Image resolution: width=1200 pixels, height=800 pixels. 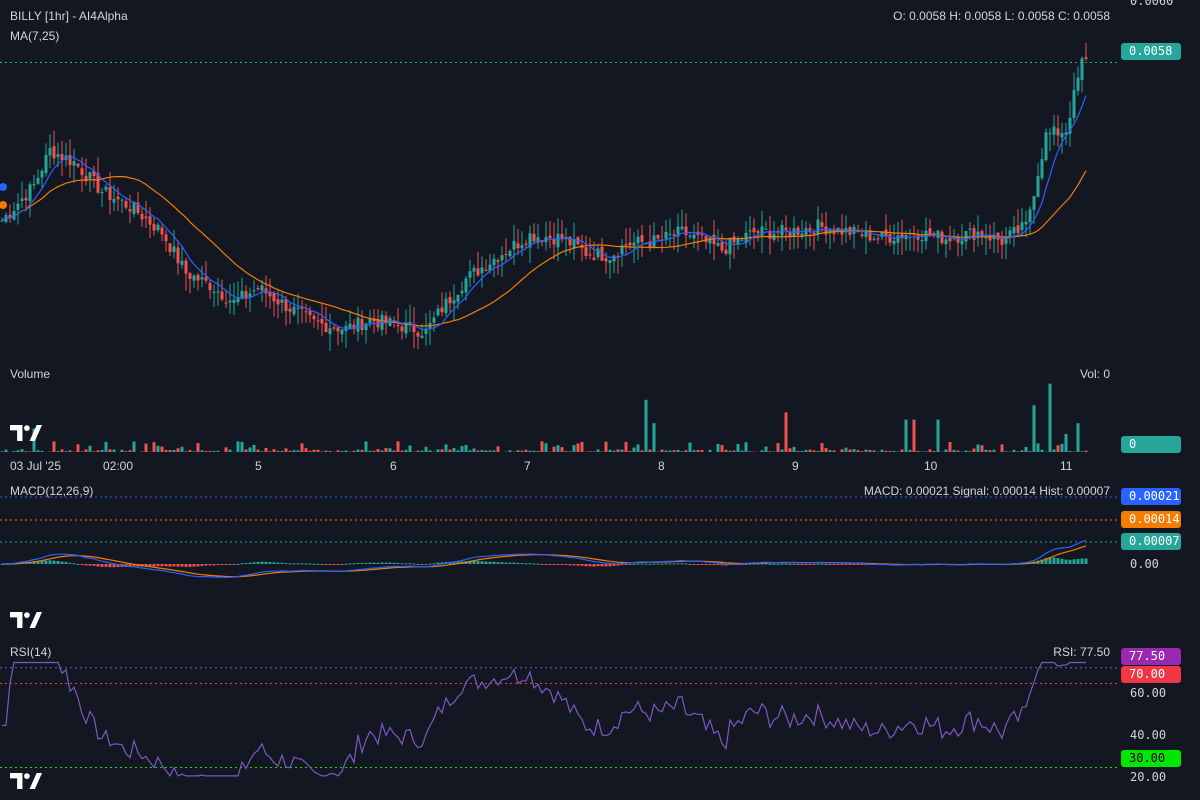 I want to click on tradingview-logo-icon, so click(x=26, y=781).